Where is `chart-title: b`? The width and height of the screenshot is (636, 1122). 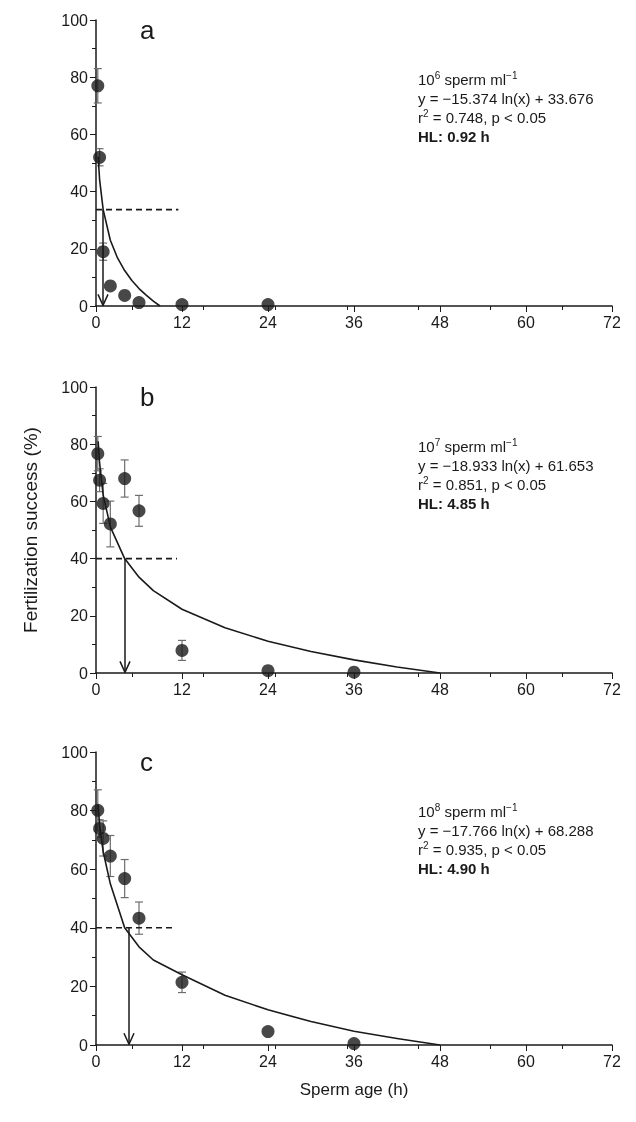 chart-title: b is located at coordinates (147, 397).